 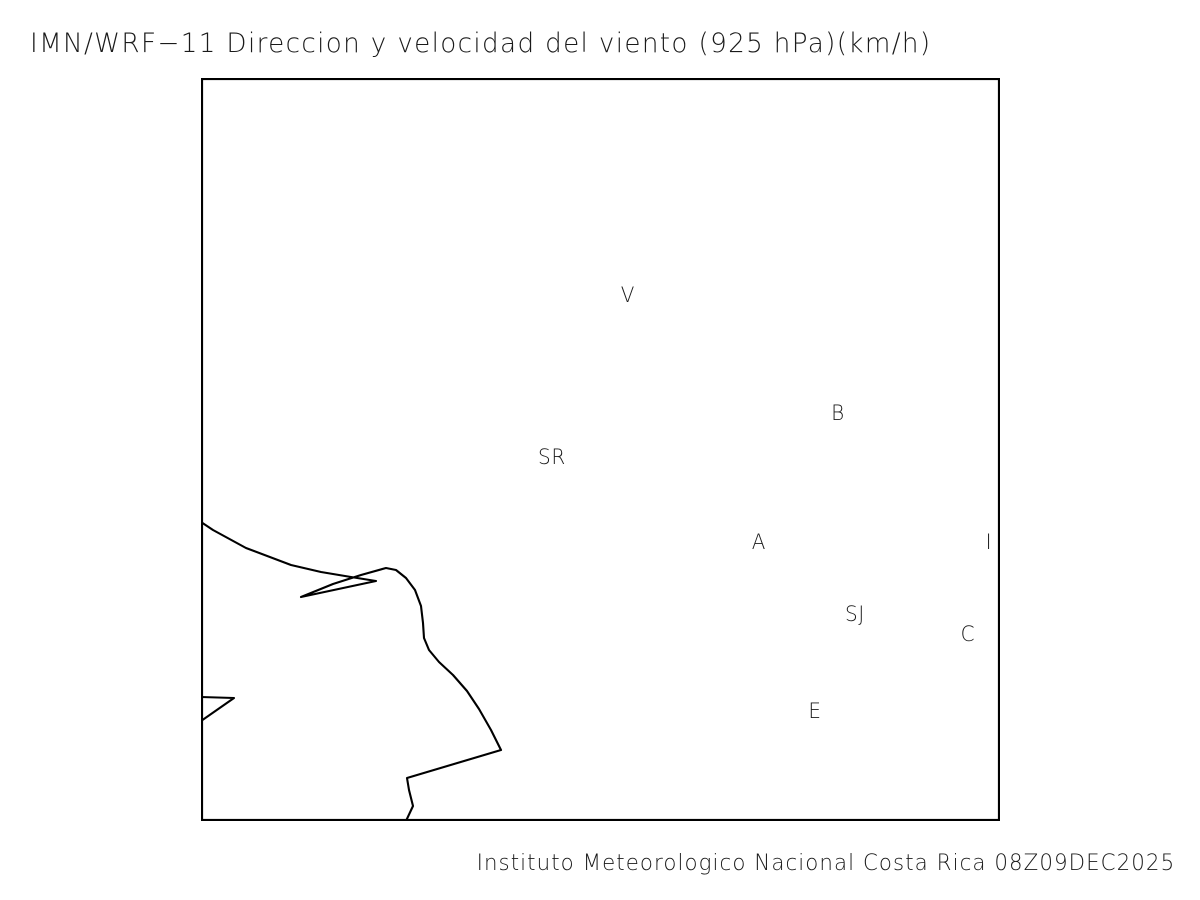 What do you see at coordinates (989, 542) in the screenshot?
I see `station-label-i: I` at bounding box center [989, 542].